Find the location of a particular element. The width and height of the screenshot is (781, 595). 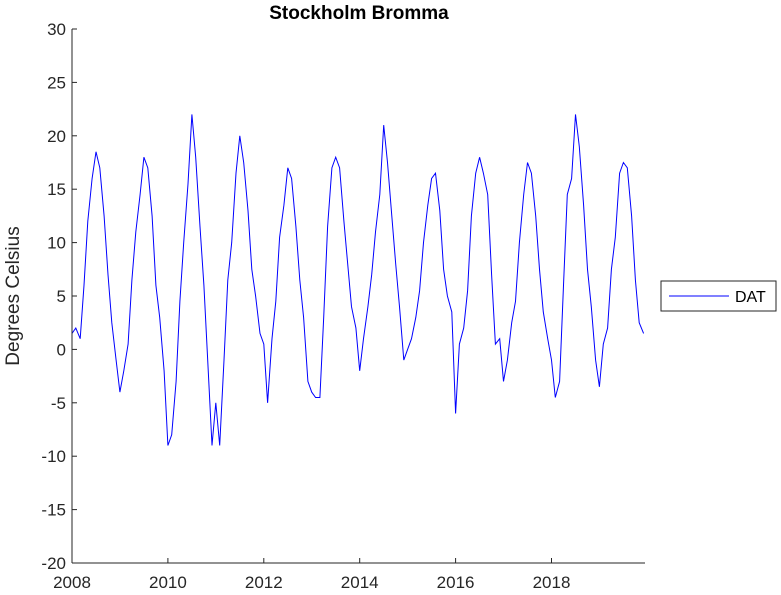

chart-title: Stockholm Bromma is located at coordinates (359, 13).